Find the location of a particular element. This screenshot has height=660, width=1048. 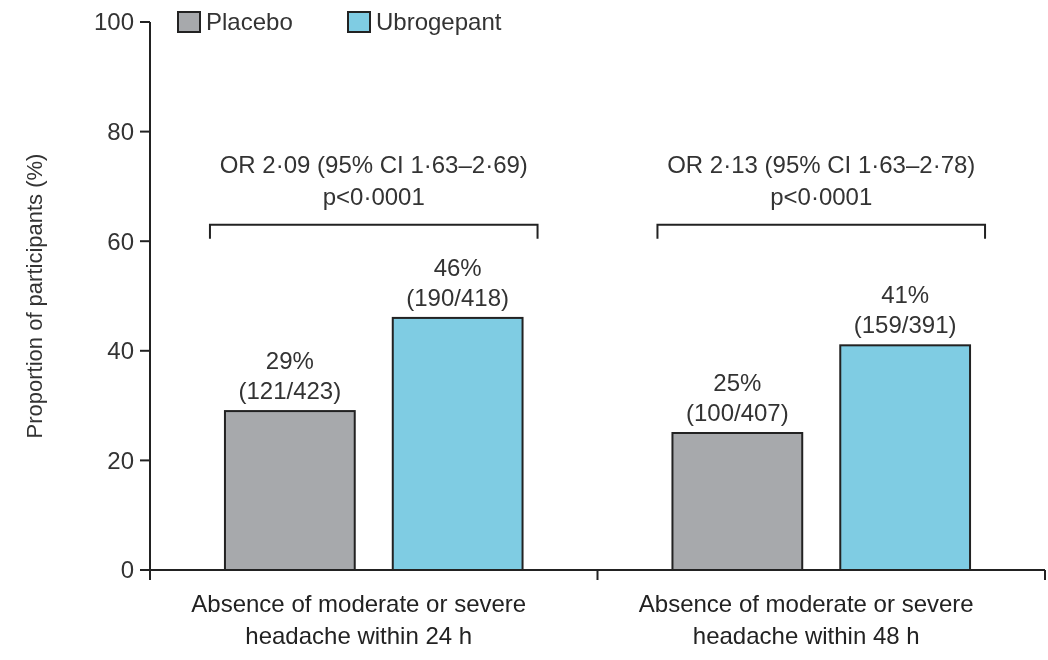

data-label: 46% (190/418) is located at coordinates (458, 282).